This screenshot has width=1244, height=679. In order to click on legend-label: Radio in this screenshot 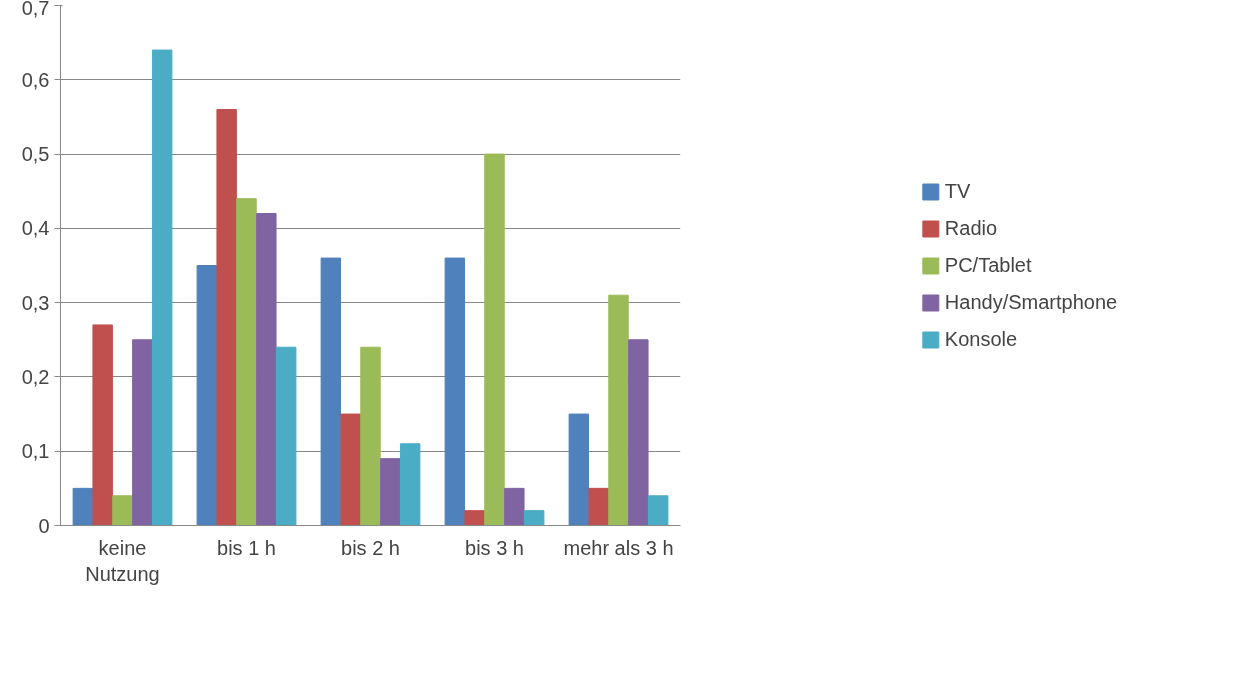, I will do `click(971, 228)`.